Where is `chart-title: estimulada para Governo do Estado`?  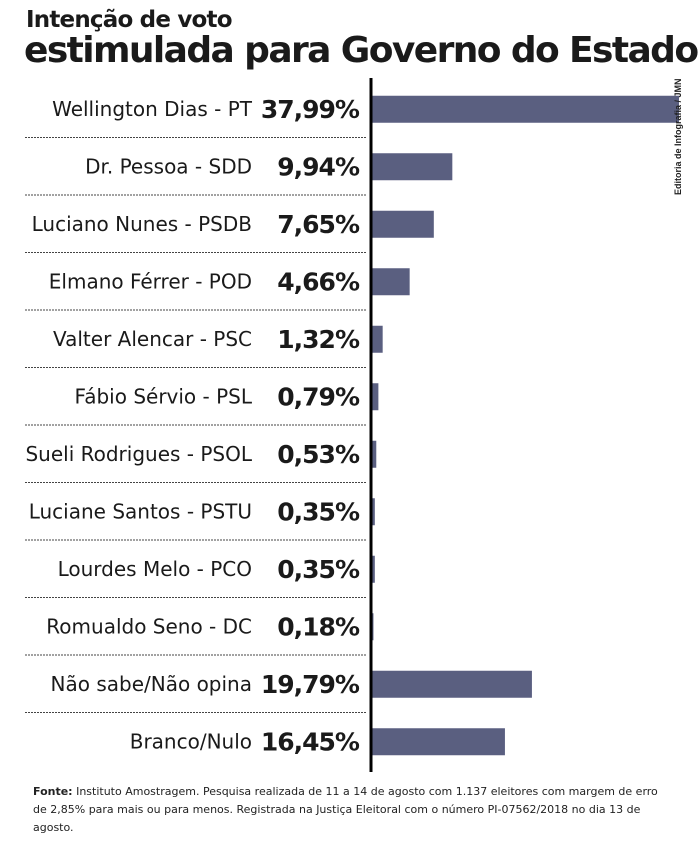
chart-title: estimulada para Governo do Estado is located at coordinates (361, 50).